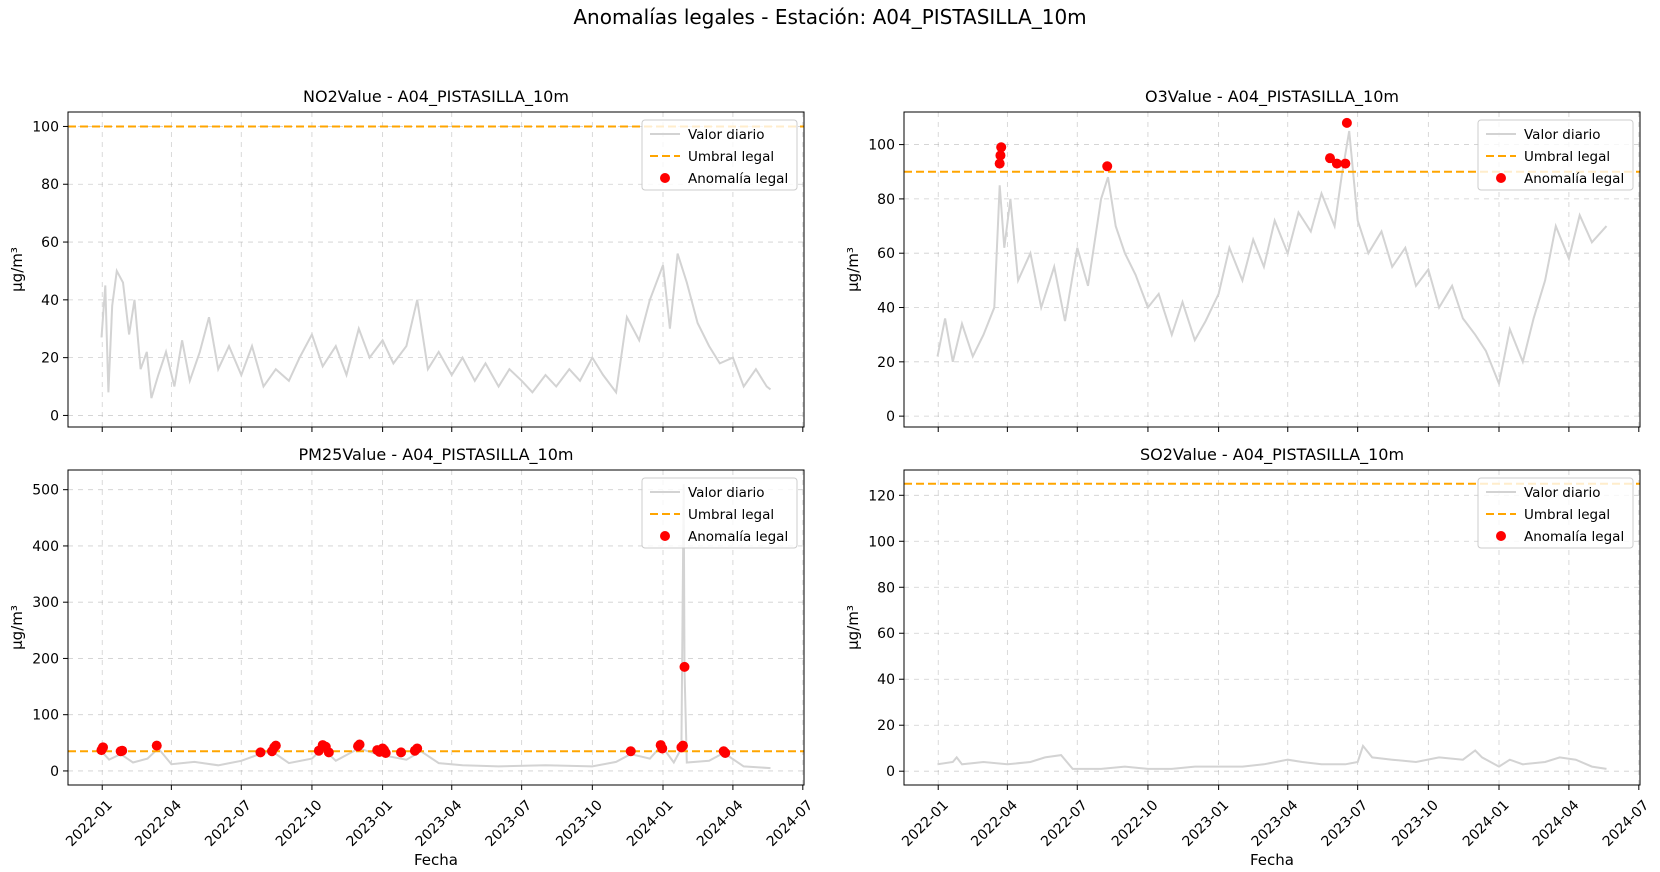  I want to click on chart-title: SO2Value - A04_PISTASILLA_10m, so click(1272, 455).